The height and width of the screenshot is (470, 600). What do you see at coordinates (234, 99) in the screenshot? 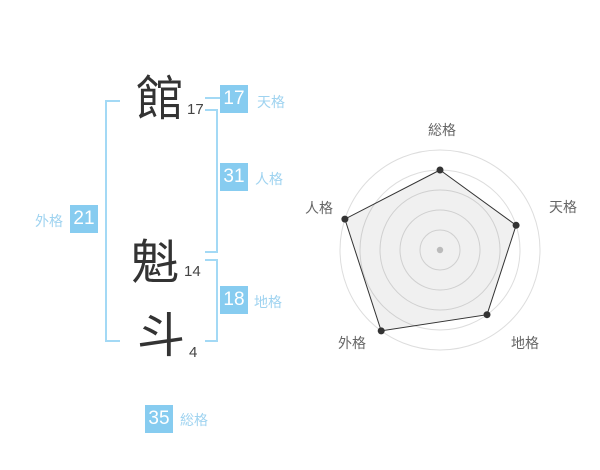
I see `tenkaku-value-badge: 17` at bounding box center [234, 99].